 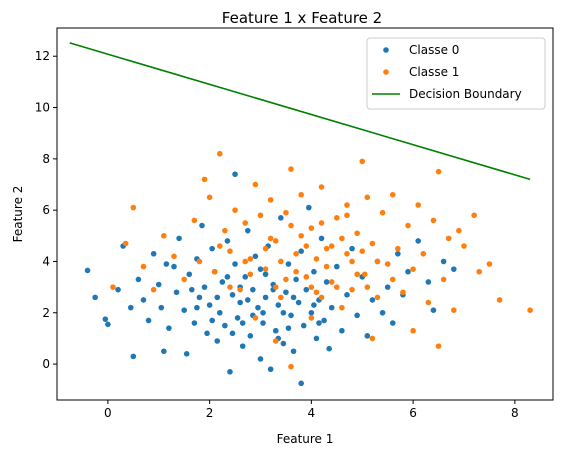 I want to click on legend-label-classe-0: Classe 0, so click(x=434, y=50).